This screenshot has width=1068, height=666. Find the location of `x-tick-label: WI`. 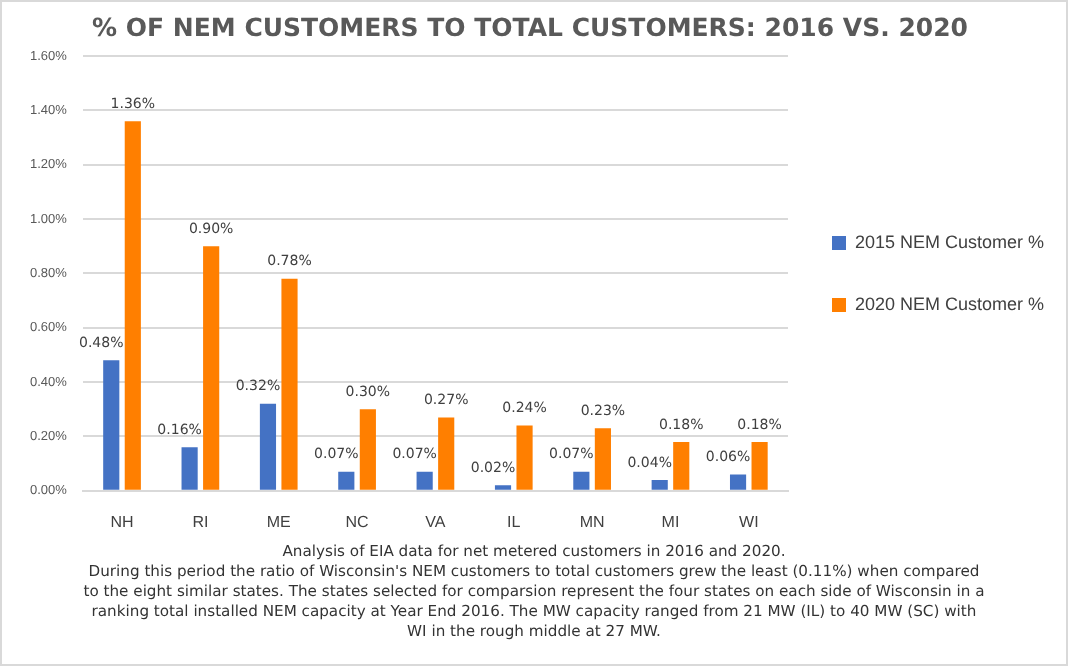

x-tick-label: WI is located at coordinates (749, 521).